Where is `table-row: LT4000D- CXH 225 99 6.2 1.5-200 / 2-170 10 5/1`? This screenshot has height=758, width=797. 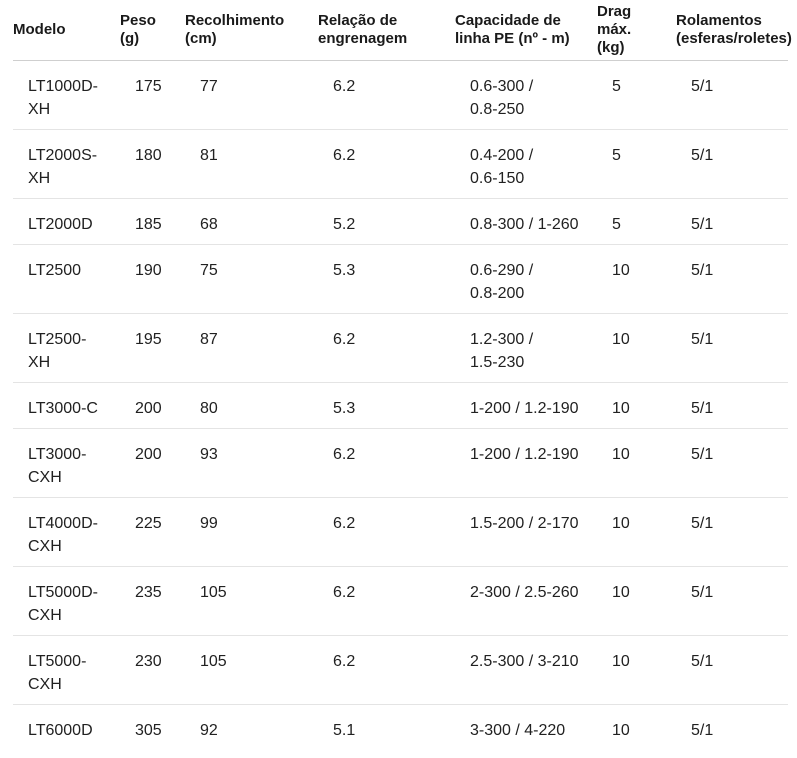 table-row: LT4000D- CXH 225 99 6.2 1.5-200 / 2-170 10 5/1 is located at coordinates (400, 532).